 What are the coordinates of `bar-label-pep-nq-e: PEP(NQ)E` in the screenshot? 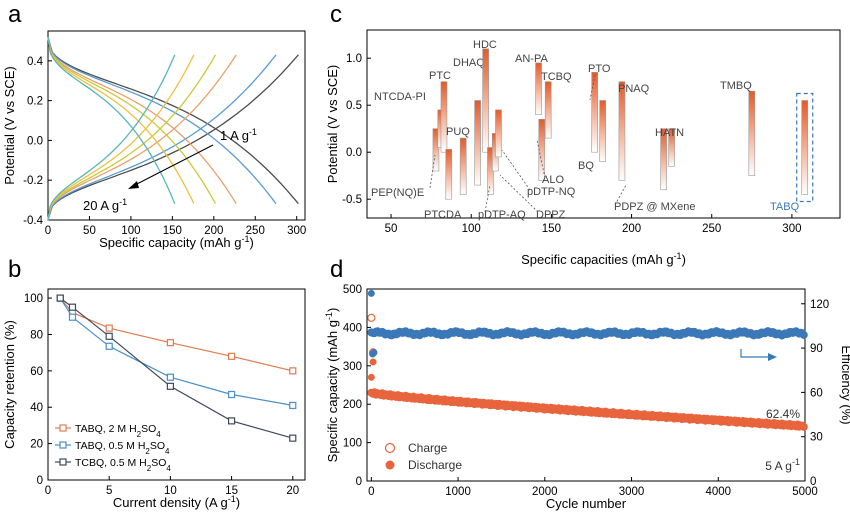 It's located at (397, 193).